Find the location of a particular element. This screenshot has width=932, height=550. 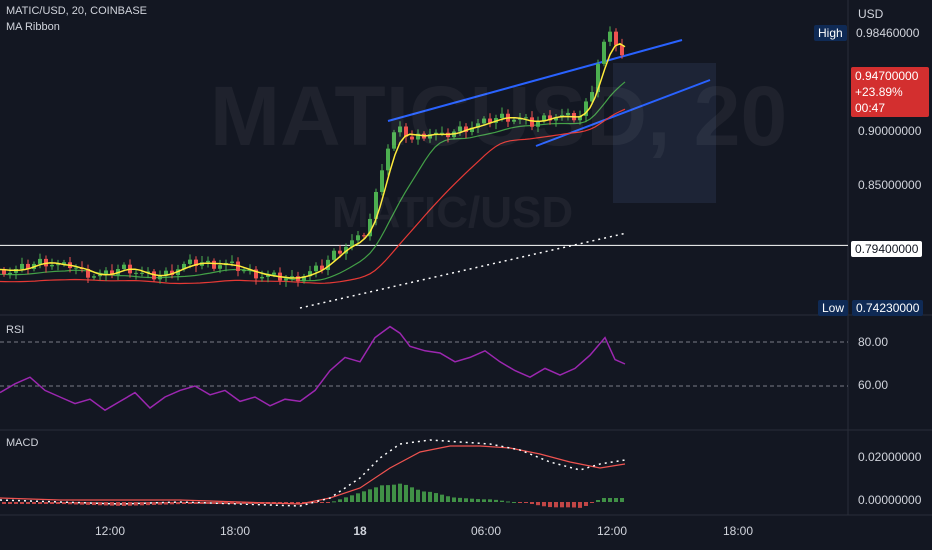

macd-line is located at coordinates (313, 473).